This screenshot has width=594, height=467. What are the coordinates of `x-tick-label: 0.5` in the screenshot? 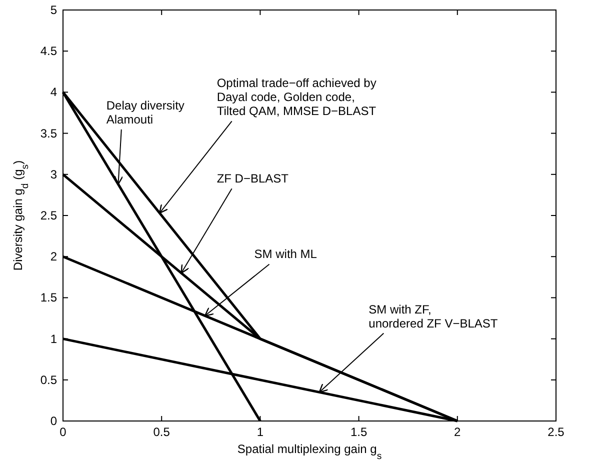 It's located at (161, 432).